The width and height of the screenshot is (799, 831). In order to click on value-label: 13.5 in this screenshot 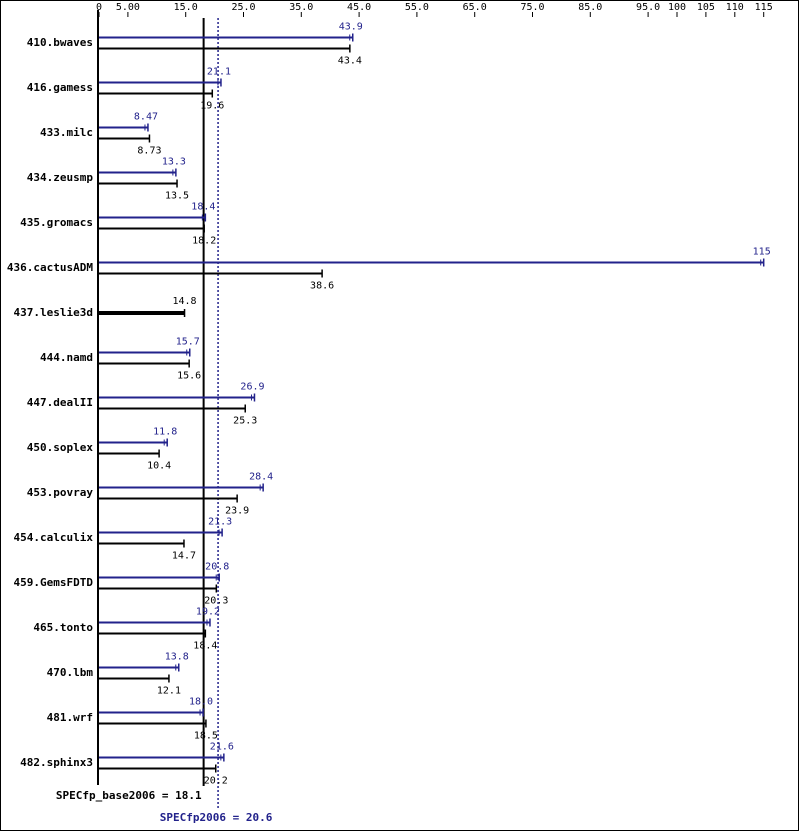, I will do `click(177, 196)`.